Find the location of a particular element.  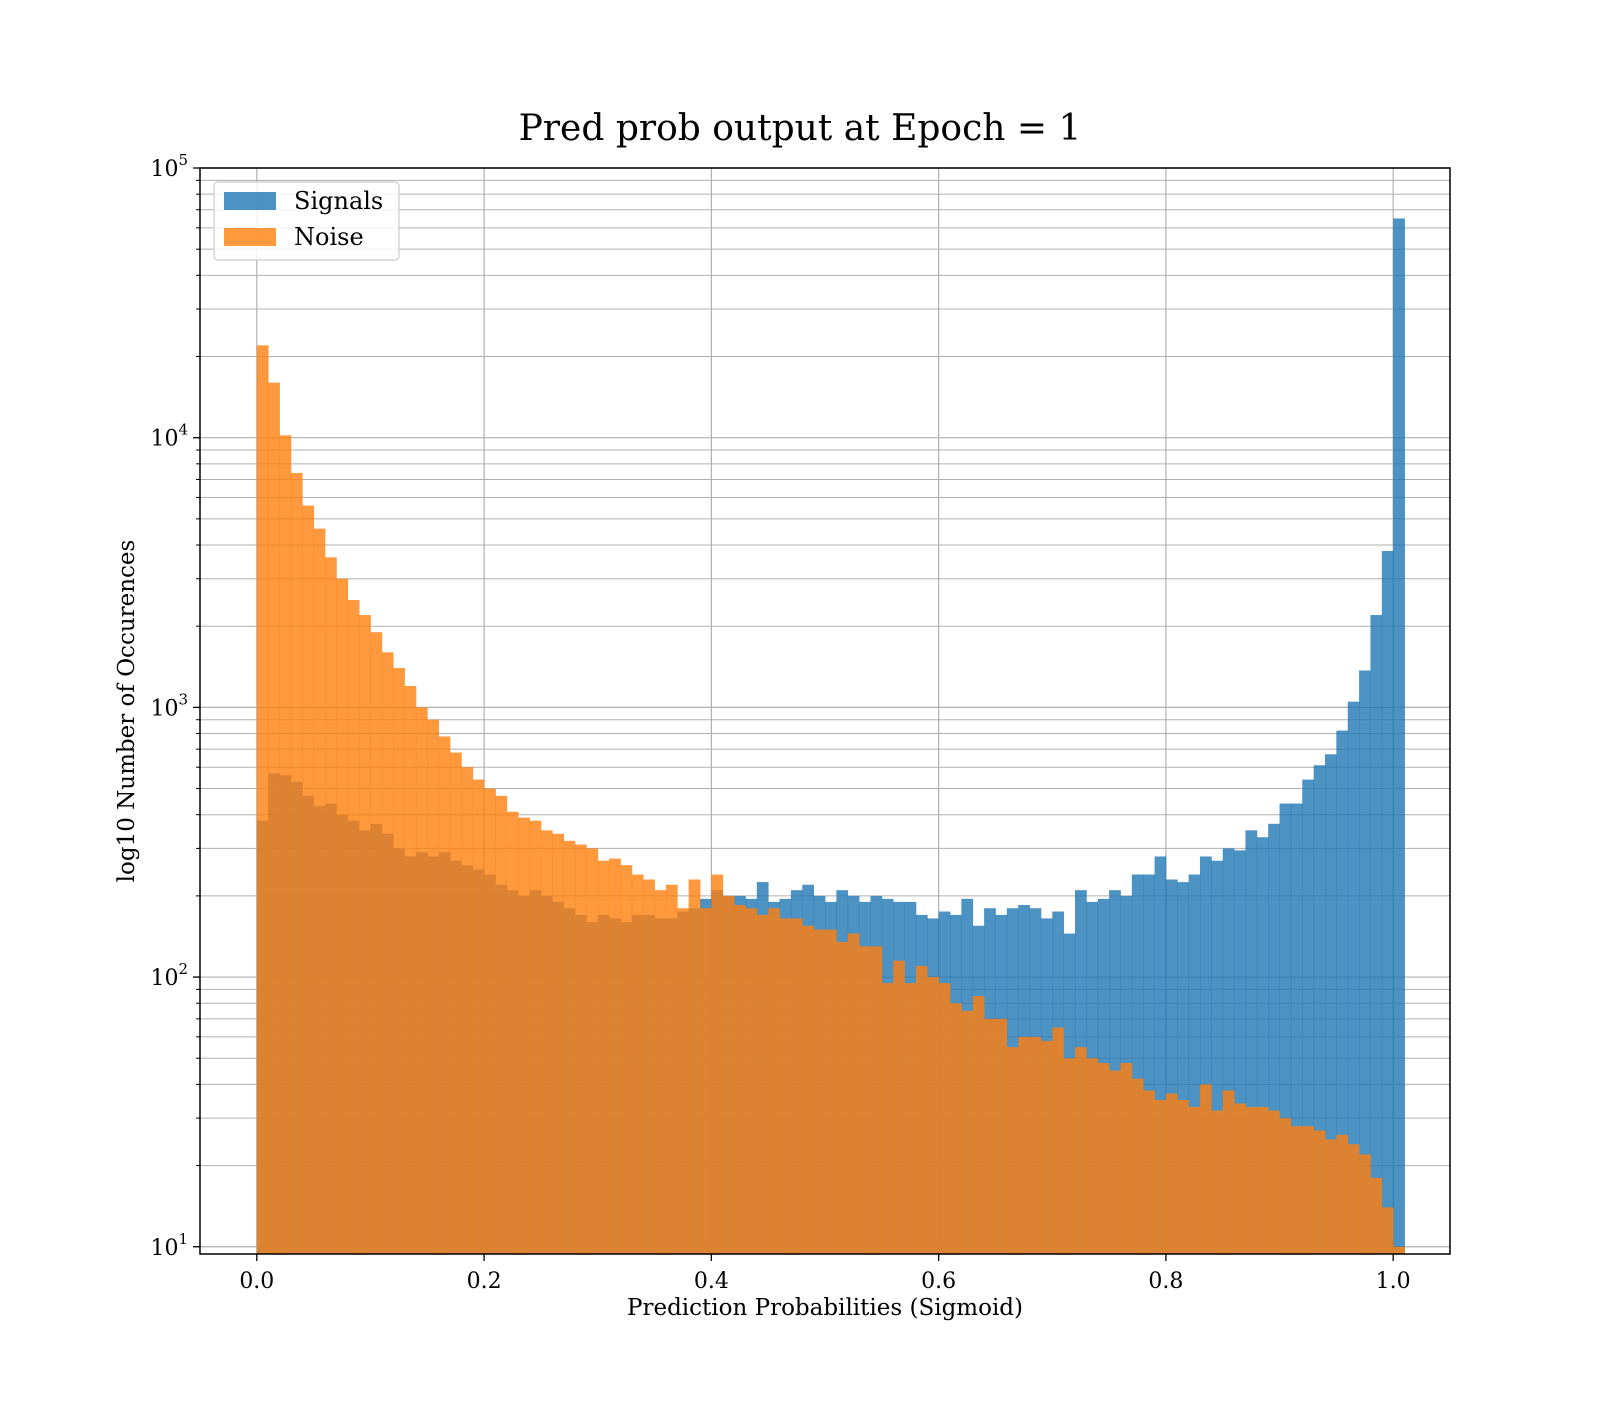

x-tick-label: 0.4 is located at coordinates (711, 1281).